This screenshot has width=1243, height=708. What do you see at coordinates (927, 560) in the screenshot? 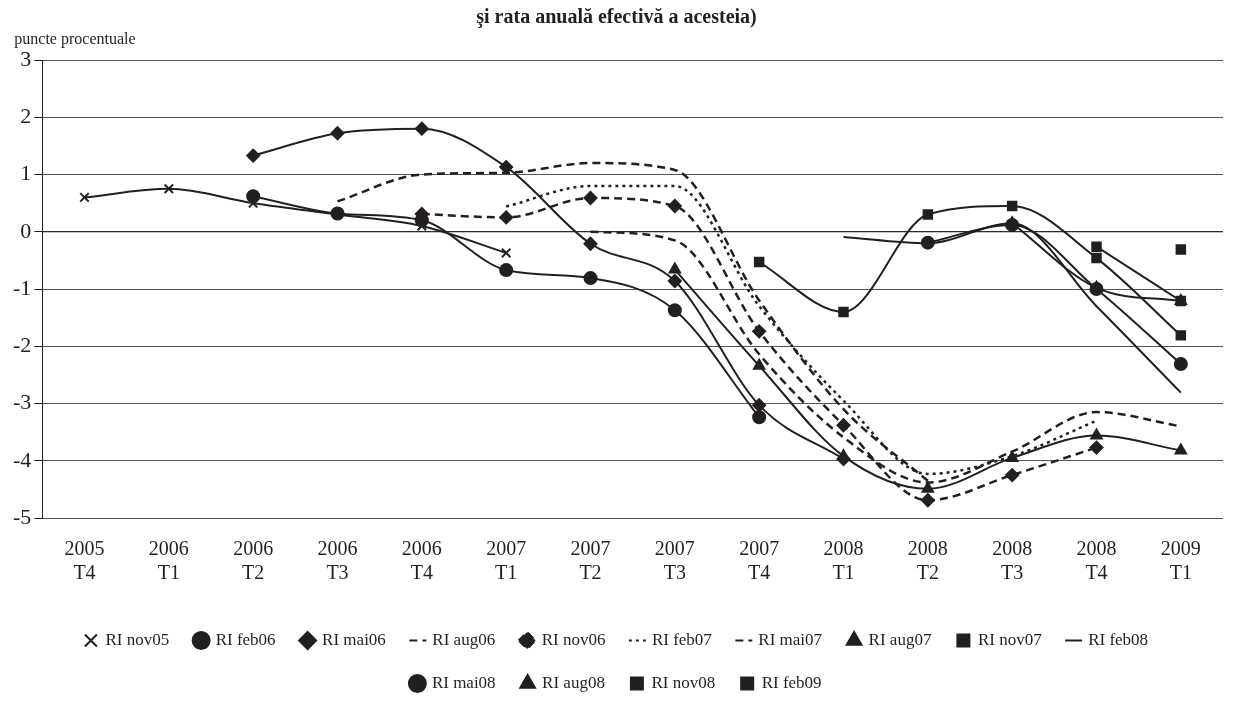
I see `x-tick-label: 2008 T2` at bounding box center [927, 560].